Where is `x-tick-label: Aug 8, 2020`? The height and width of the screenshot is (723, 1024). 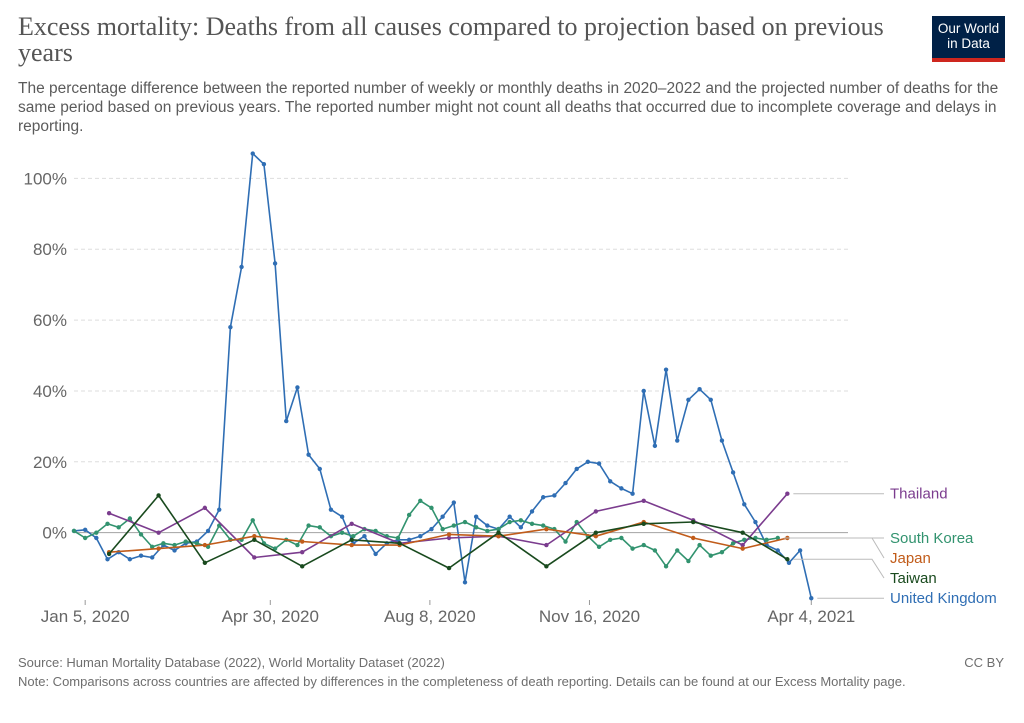
x-tick-label: Aug 8, 2020 is located at coordinates (430, 616).